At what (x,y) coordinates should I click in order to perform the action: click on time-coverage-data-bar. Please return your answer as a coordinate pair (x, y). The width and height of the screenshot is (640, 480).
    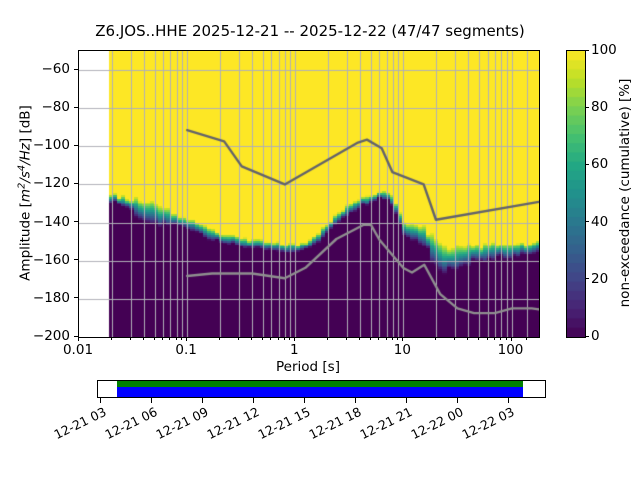
    Looking at the image, I should click on (319, 392).